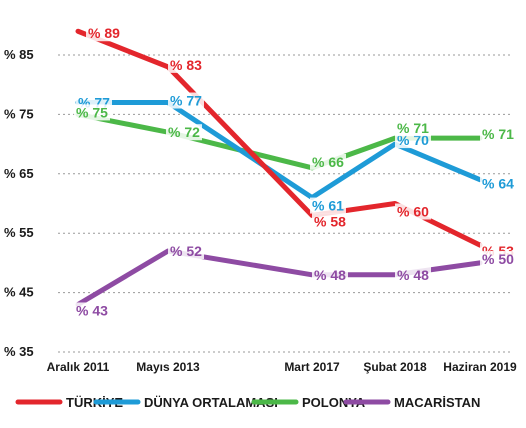 The image size is (526, 428). I want to click on data-label: % 52, so click(186, 251).